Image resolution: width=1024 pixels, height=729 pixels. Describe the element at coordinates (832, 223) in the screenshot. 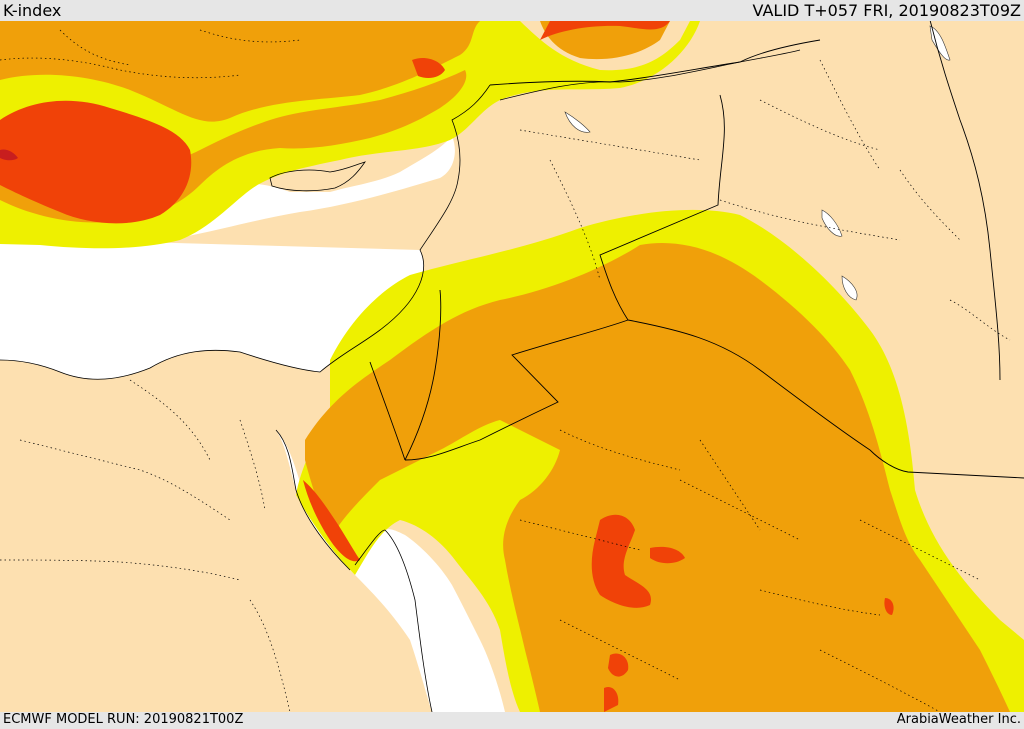

I see `lake-tharthar` at that location.